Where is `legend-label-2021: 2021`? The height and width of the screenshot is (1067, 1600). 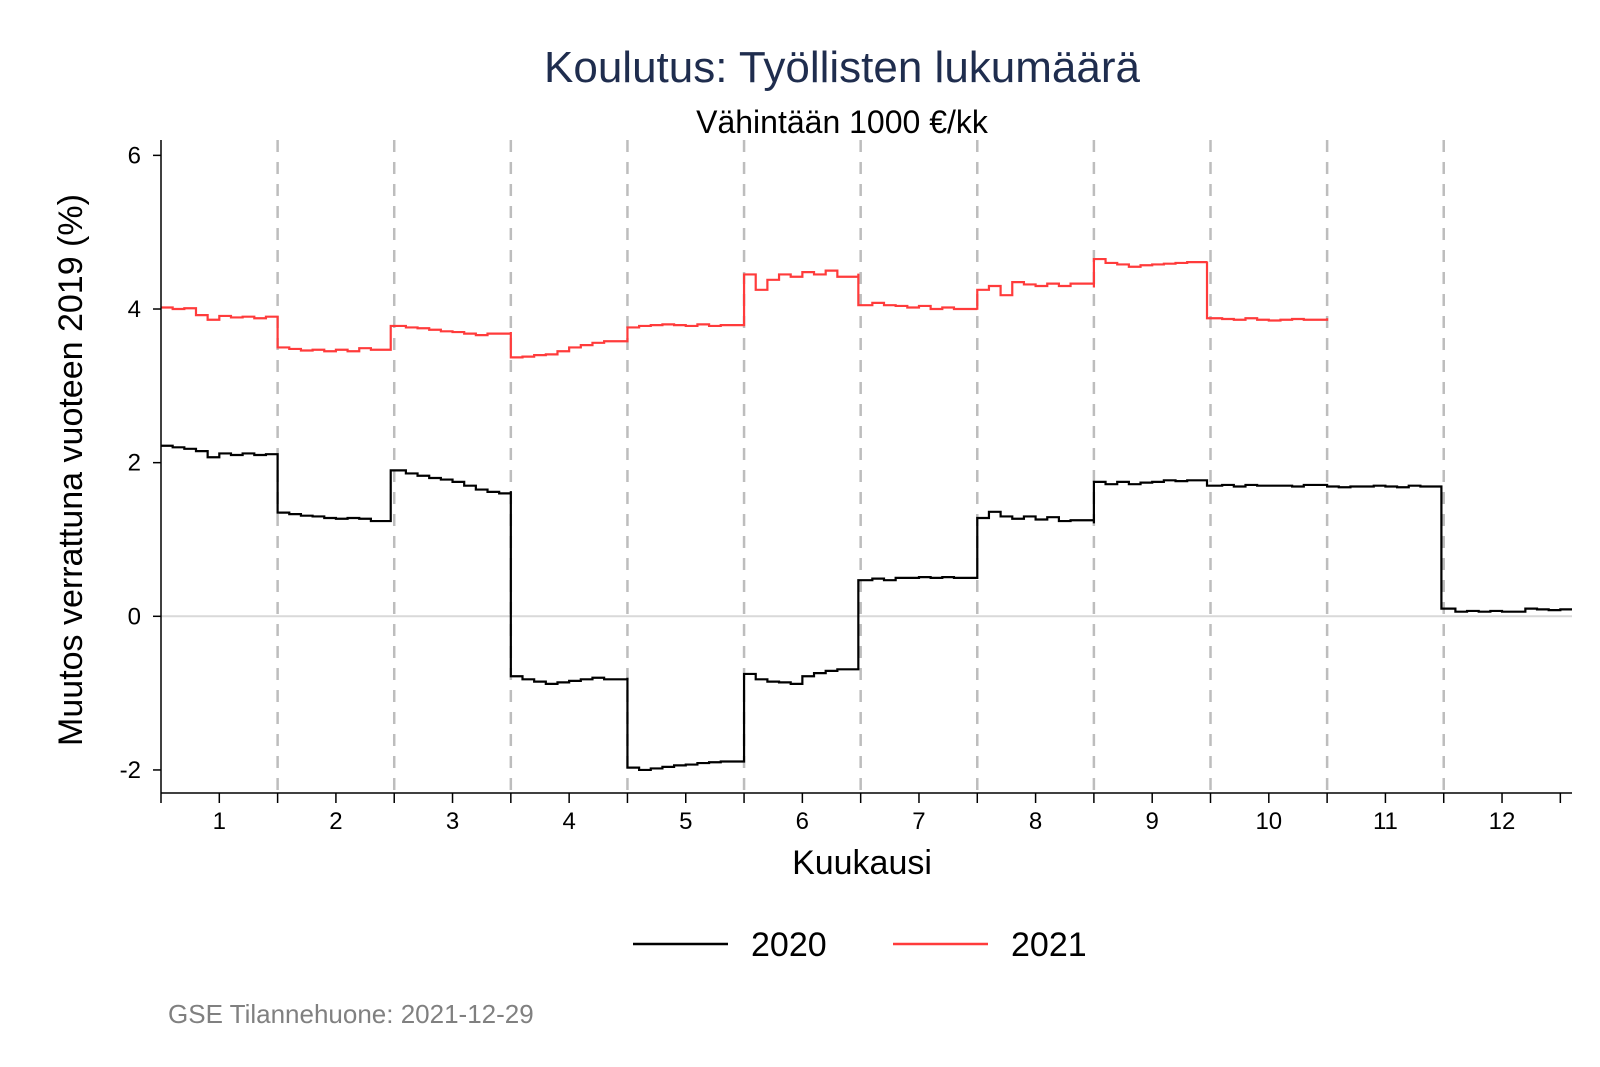 legend-label-2021: 2021 is located at coordinates (1049, 945).